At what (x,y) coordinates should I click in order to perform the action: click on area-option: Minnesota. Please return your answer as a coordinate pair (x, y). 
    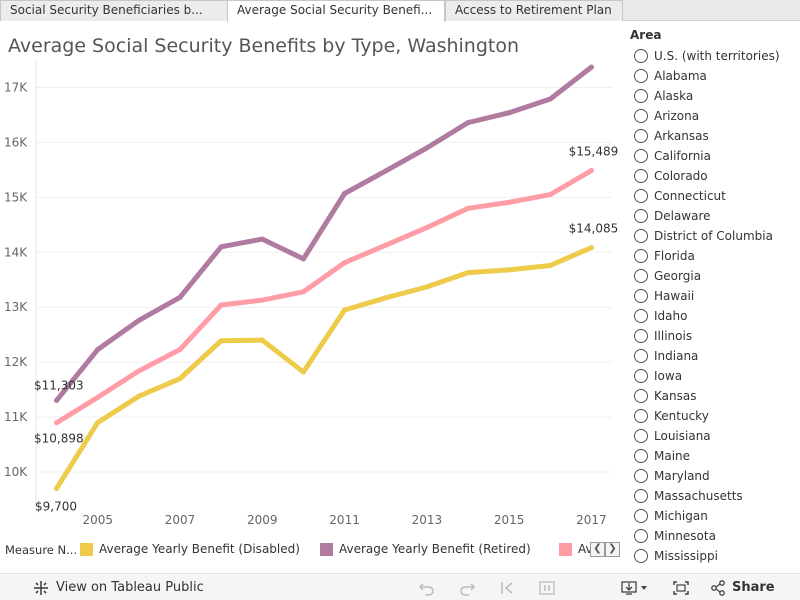
    Looking at the image, I should click on (715, 536).